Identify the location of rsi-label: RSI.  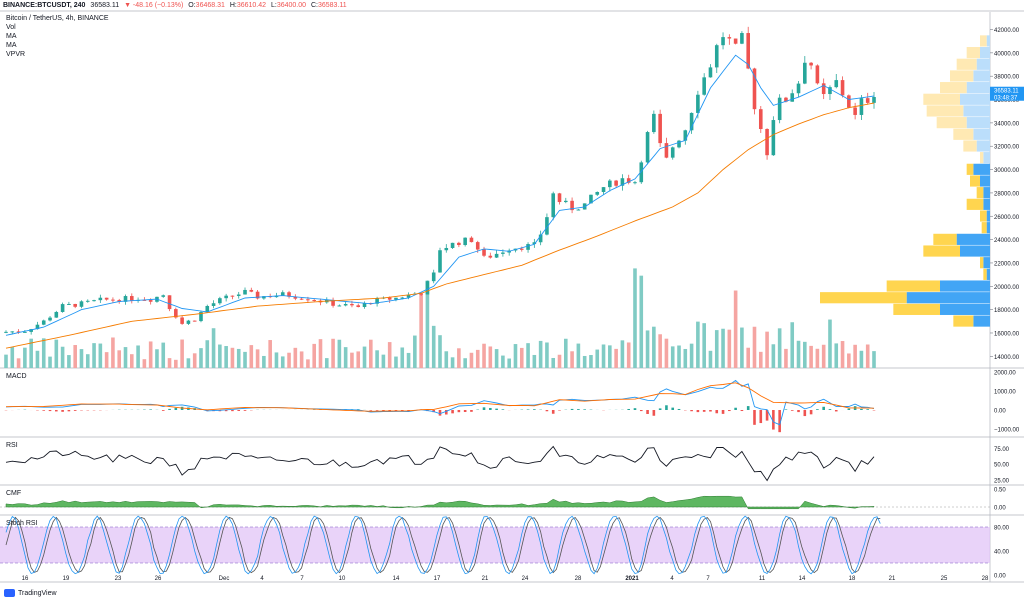
(12, 445).